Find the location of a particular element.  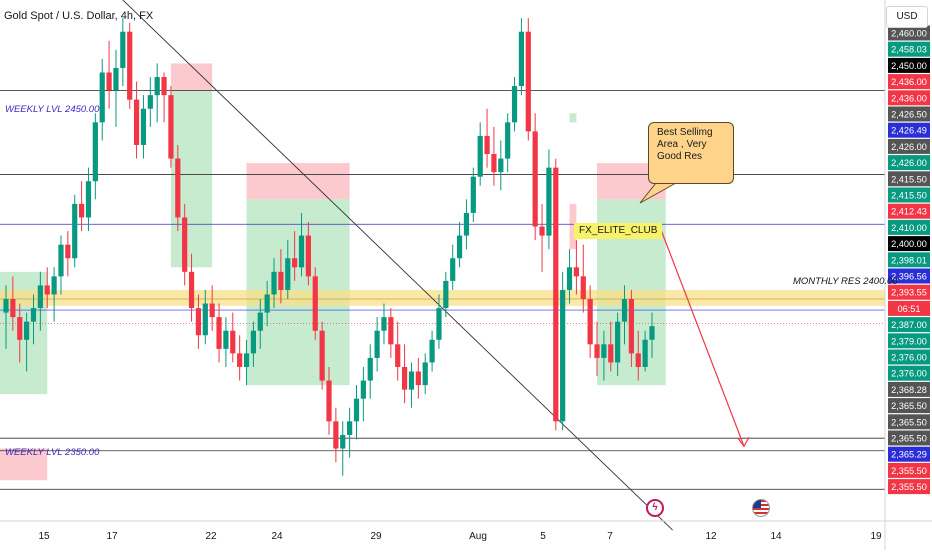

callout-line-2: Area , Very is located at coordinates (682, 144).